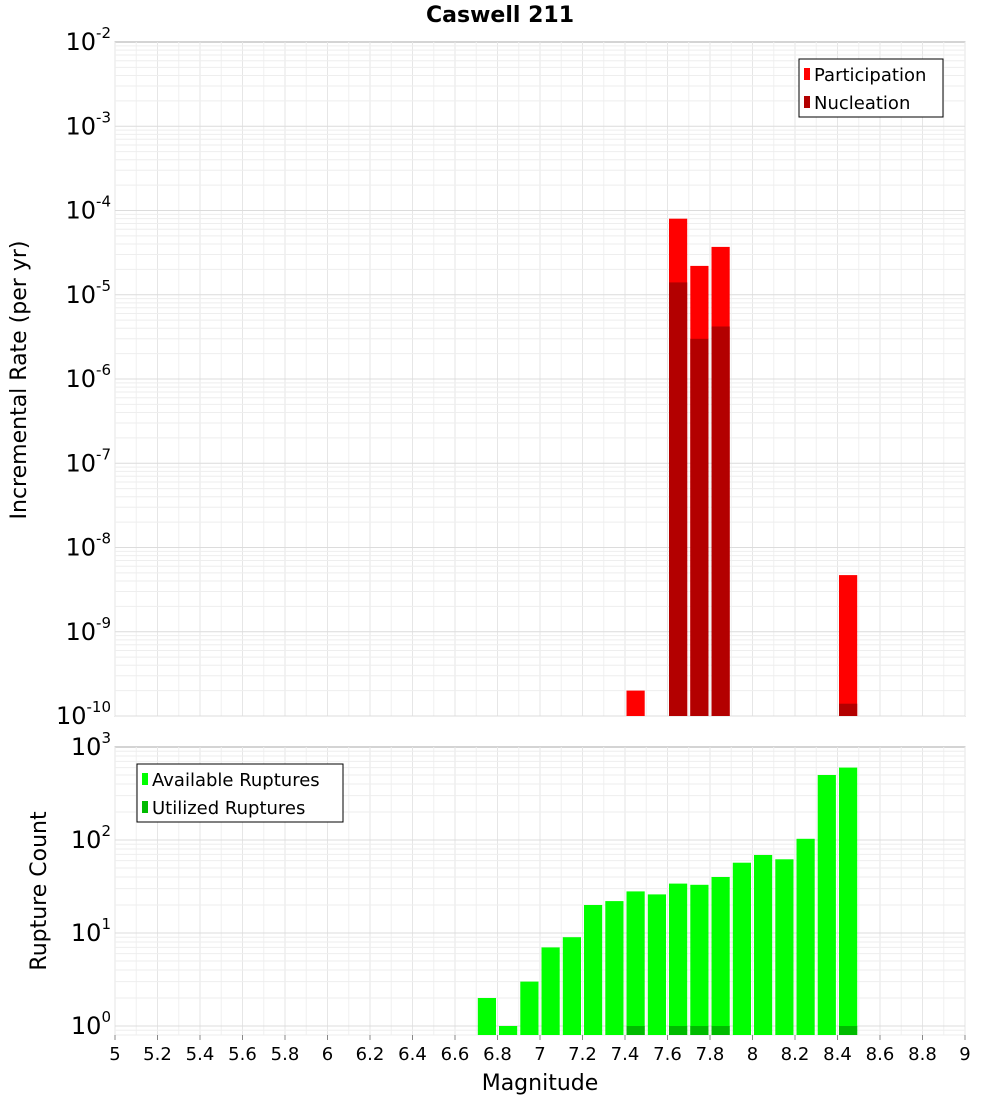 This screenshot has height=1100, width=1000. I want to click on y-tick-exponent: 2, so click(106, 831).